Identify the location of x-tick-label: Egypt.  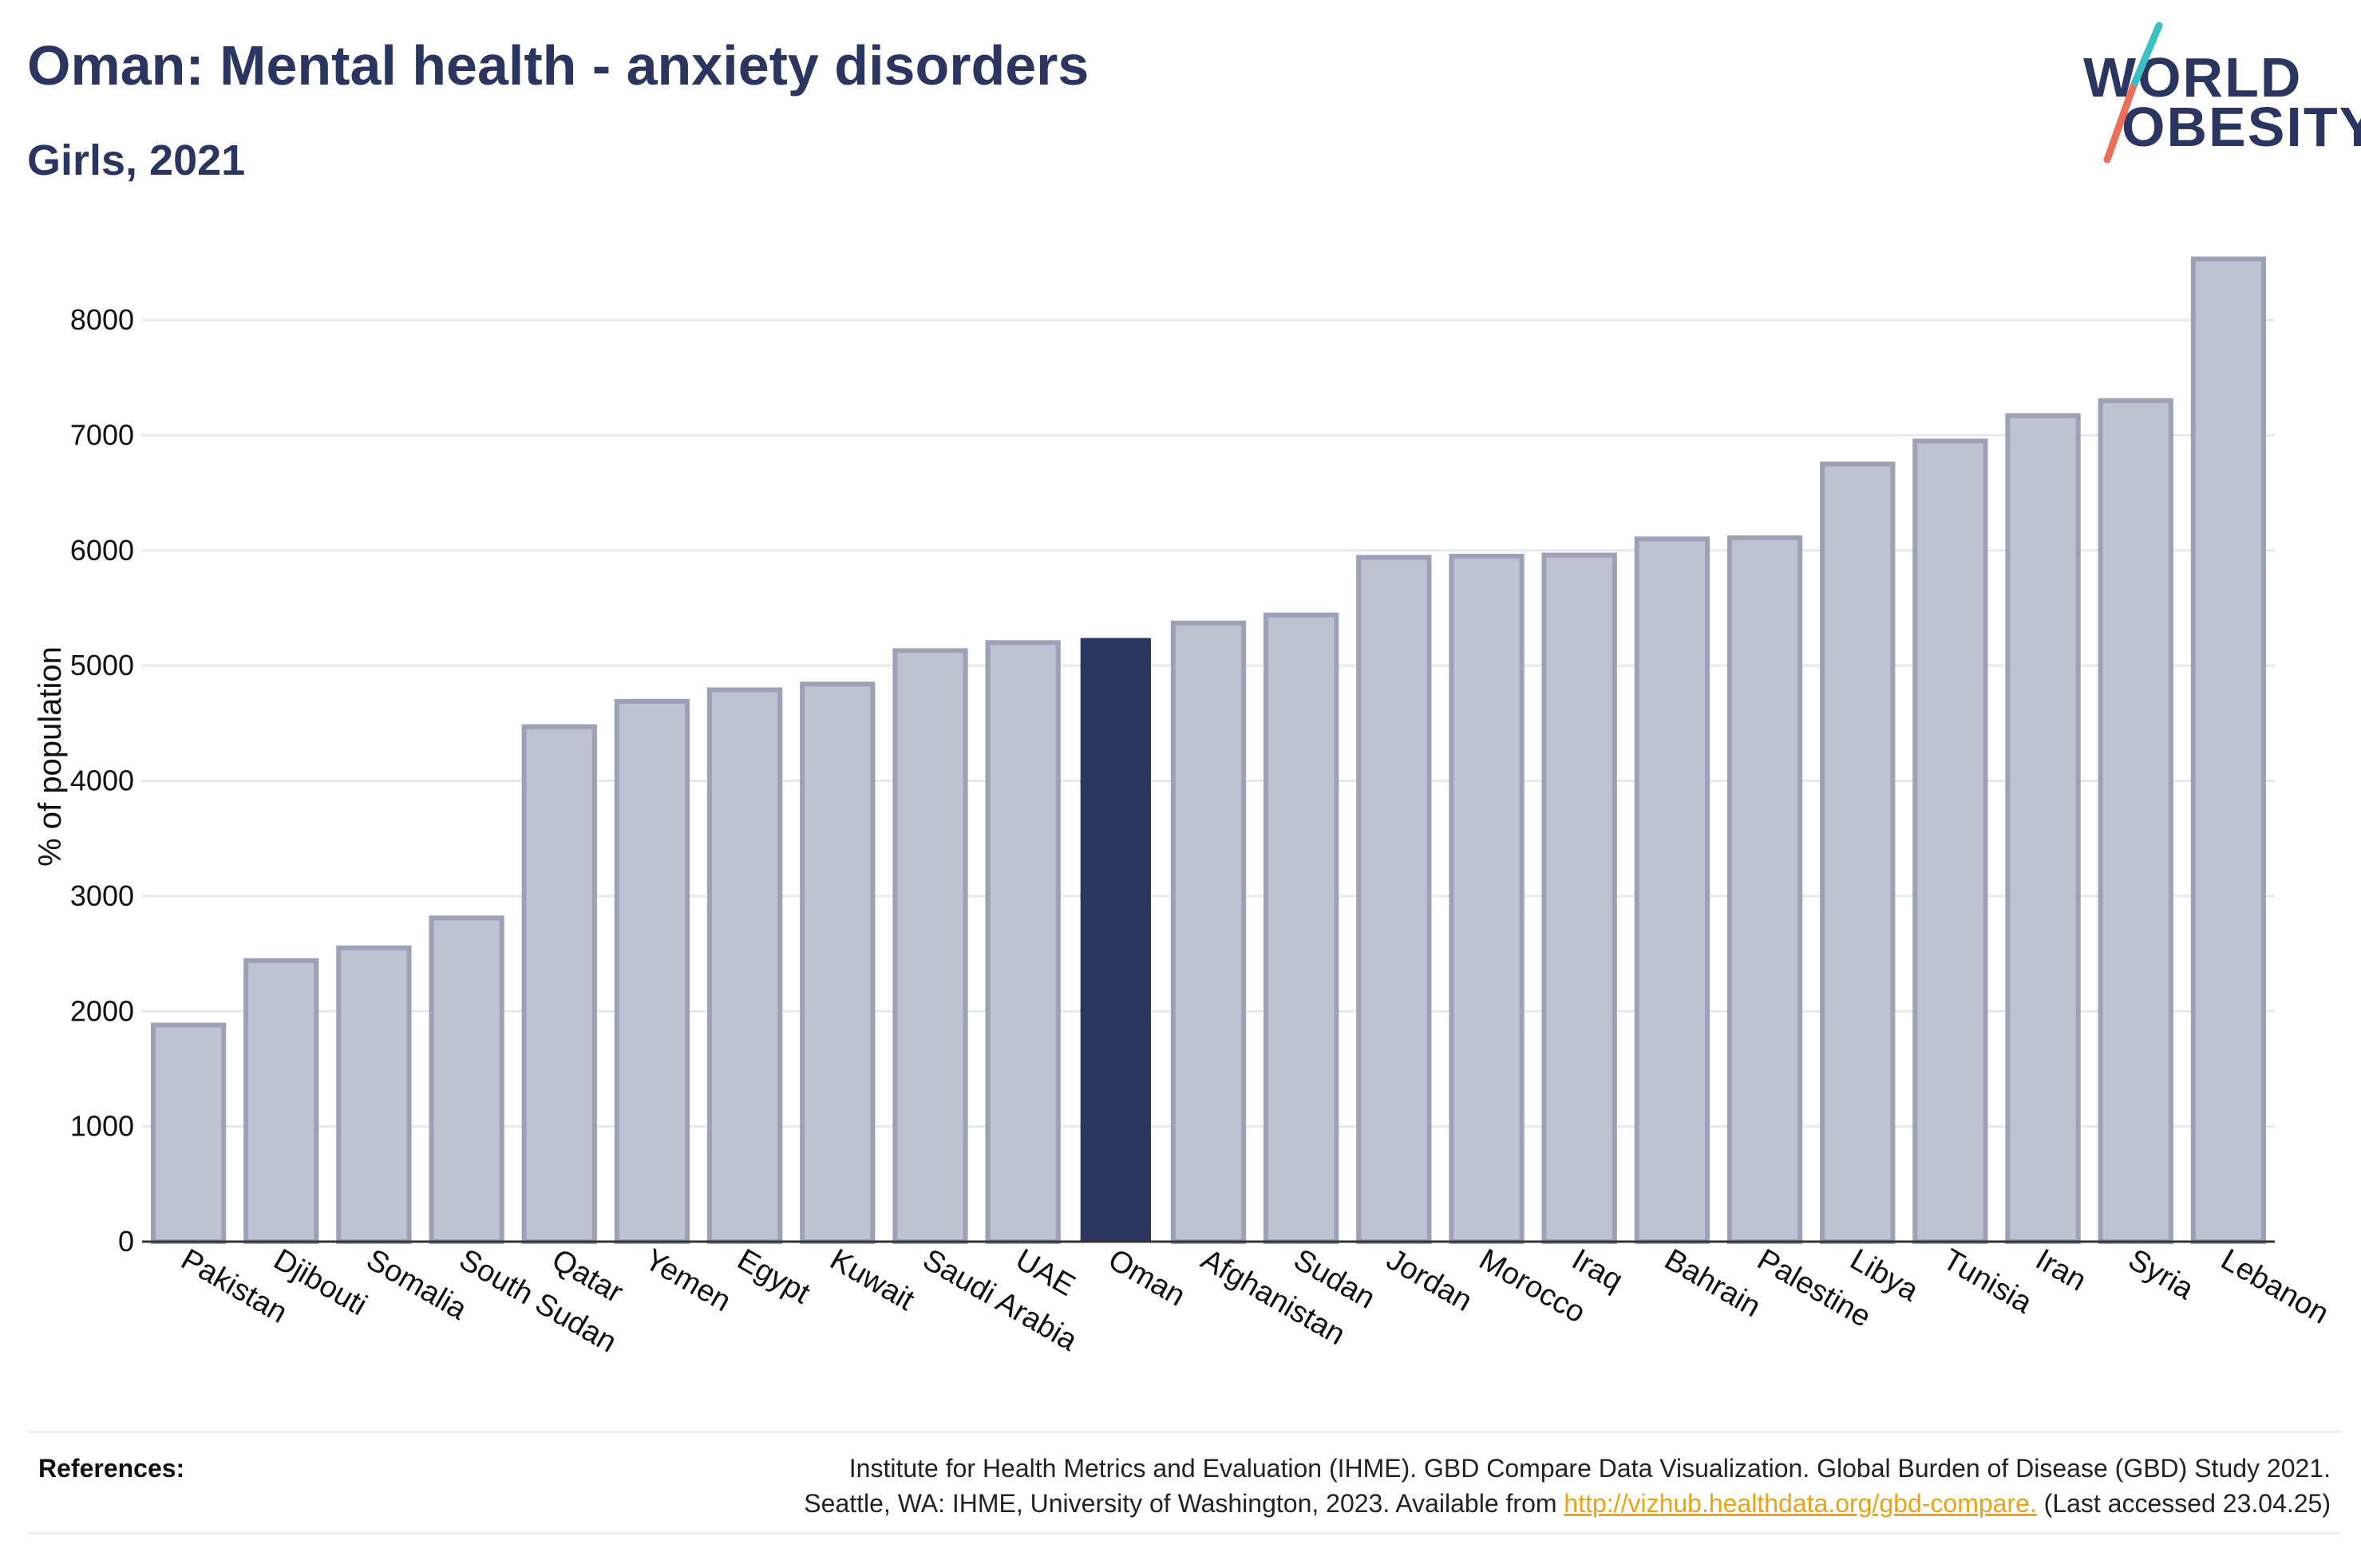
(774, 1276).